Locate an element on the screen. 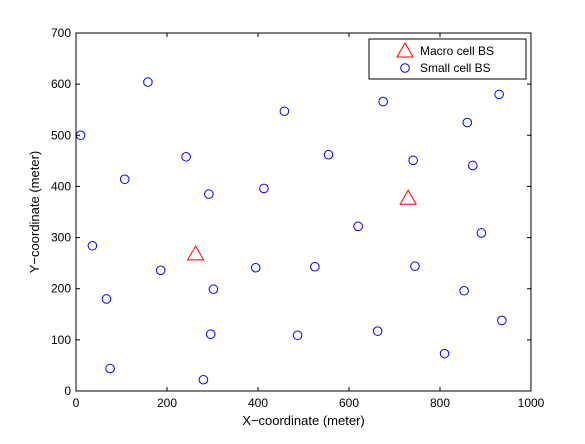 Image resolution: width=585 pixels, height=444 pixels. legend-macro-cell-marker is located at coordinates (405, 49).